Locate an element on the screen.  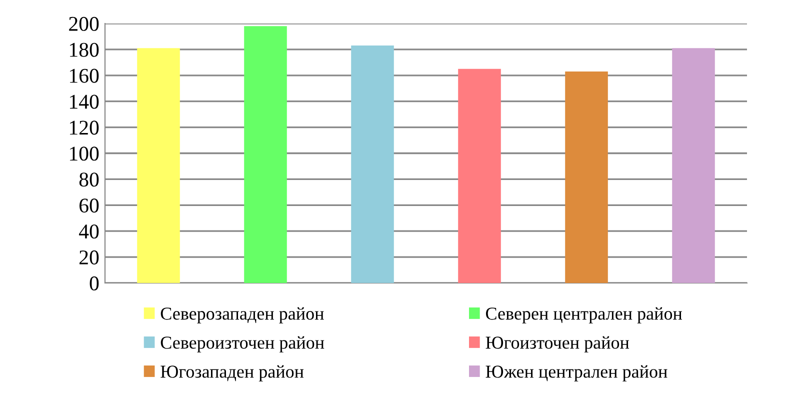
y-tick-label: 40 is located at coordinates (89, 231).